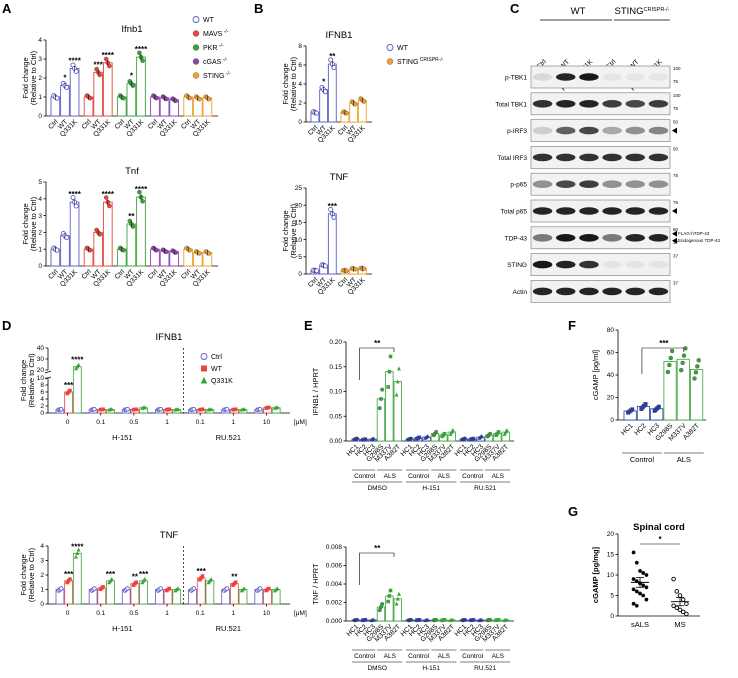 Image resolution: width=738 pixels, height=678 pixels. Describe the element at coordinates (220, 46) in the screenshot. I see `legend-superscript: -/-` at that location.